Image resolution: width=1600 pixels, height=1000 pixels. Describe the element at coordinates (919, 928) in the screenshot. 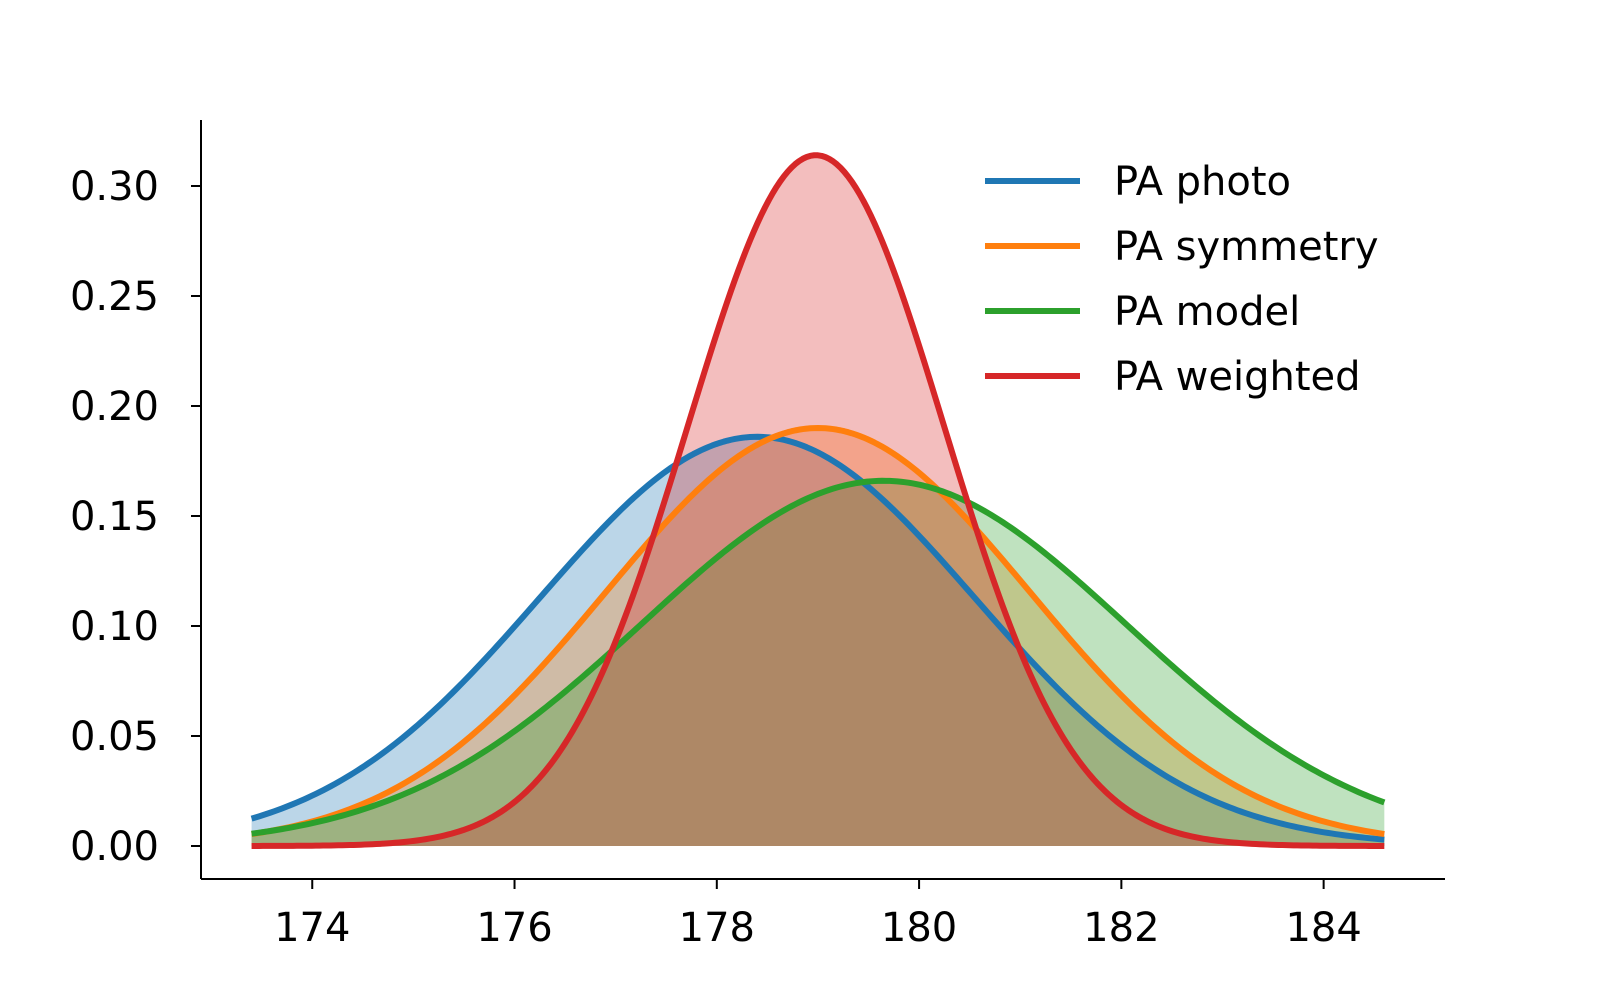

I see `x-tick-label: 180` at that location.